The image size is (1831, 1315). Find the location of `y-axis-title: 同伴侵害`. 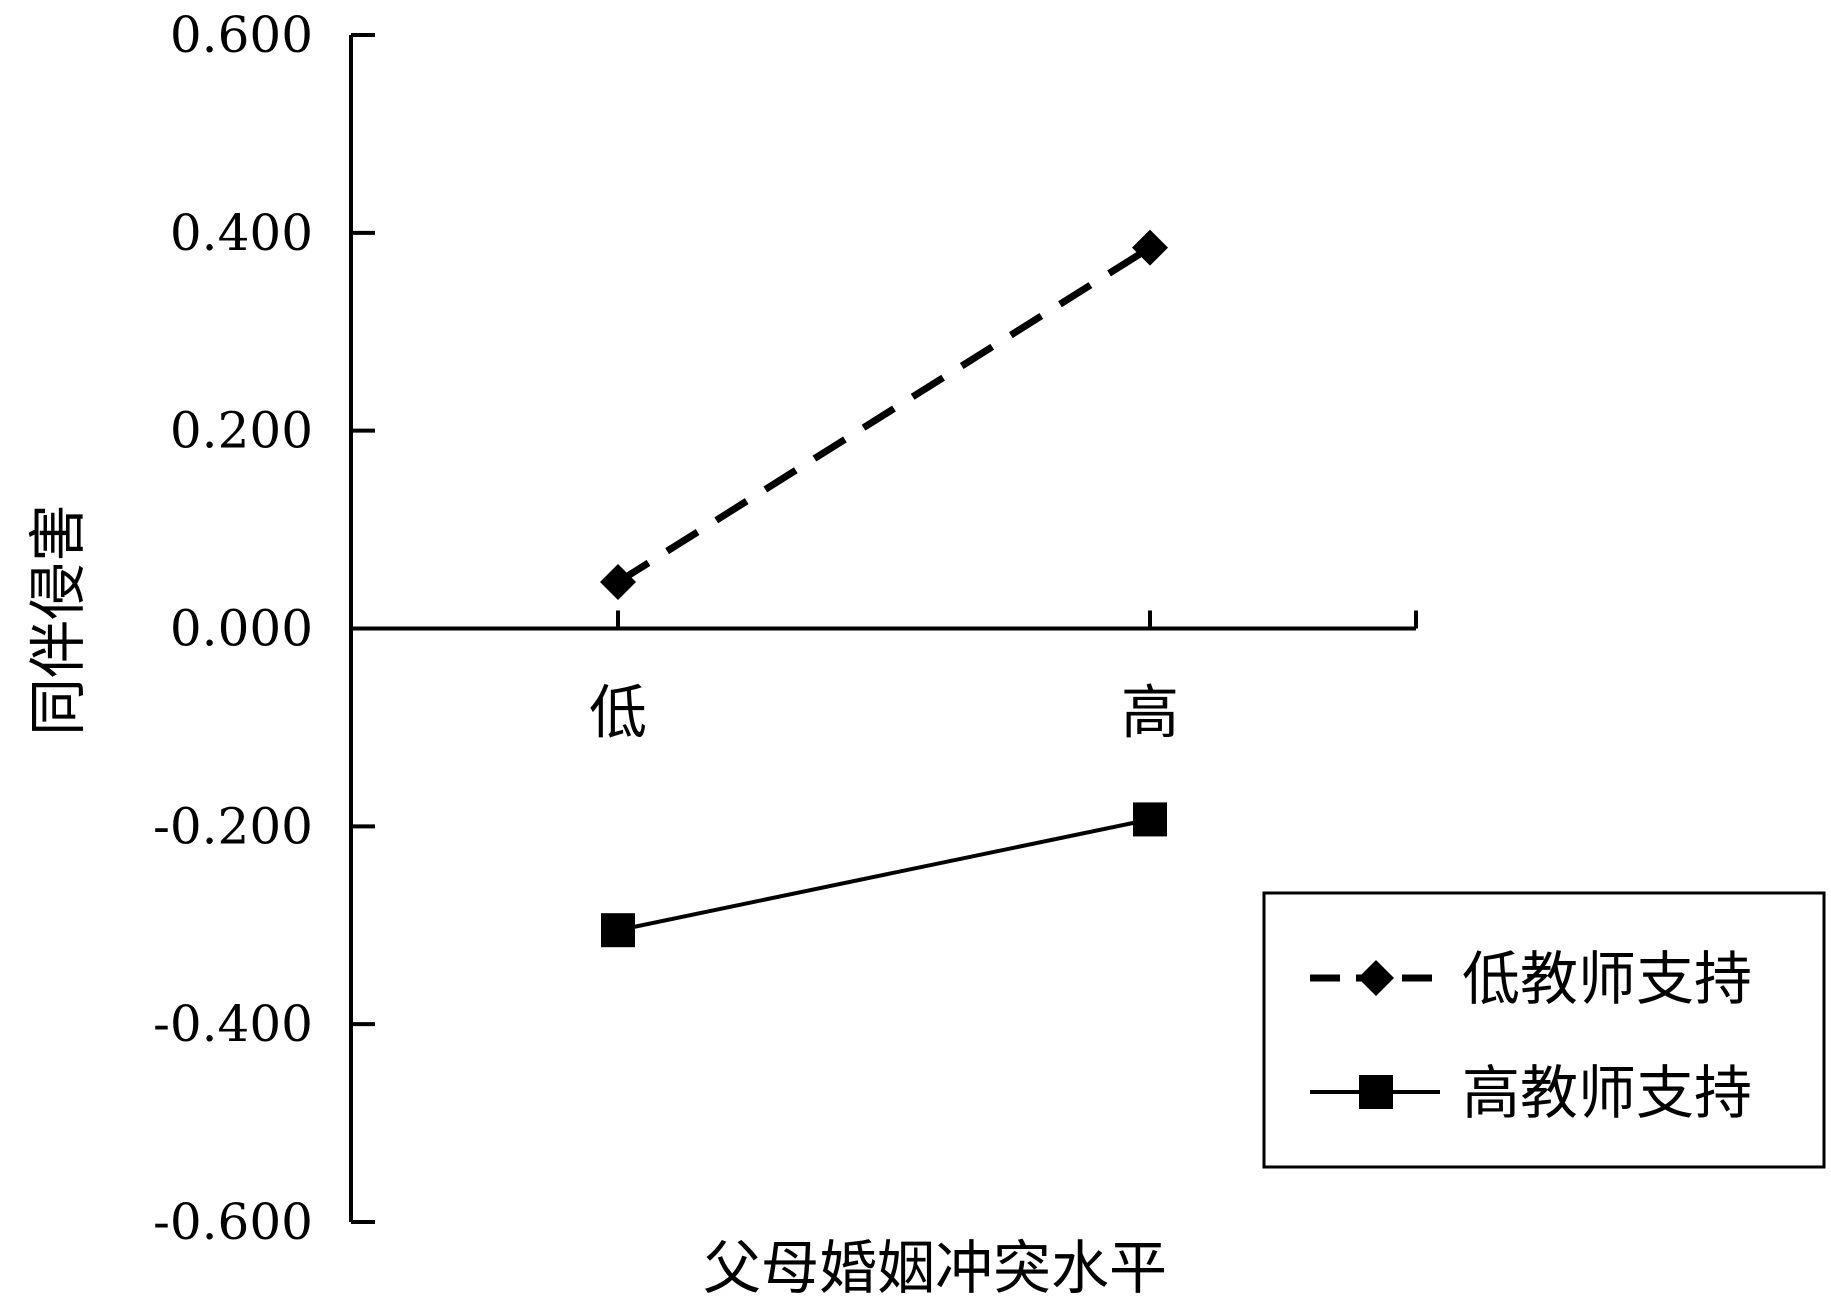

y-axis-title: 同伴侵害 is located at coordinates (58, 620).